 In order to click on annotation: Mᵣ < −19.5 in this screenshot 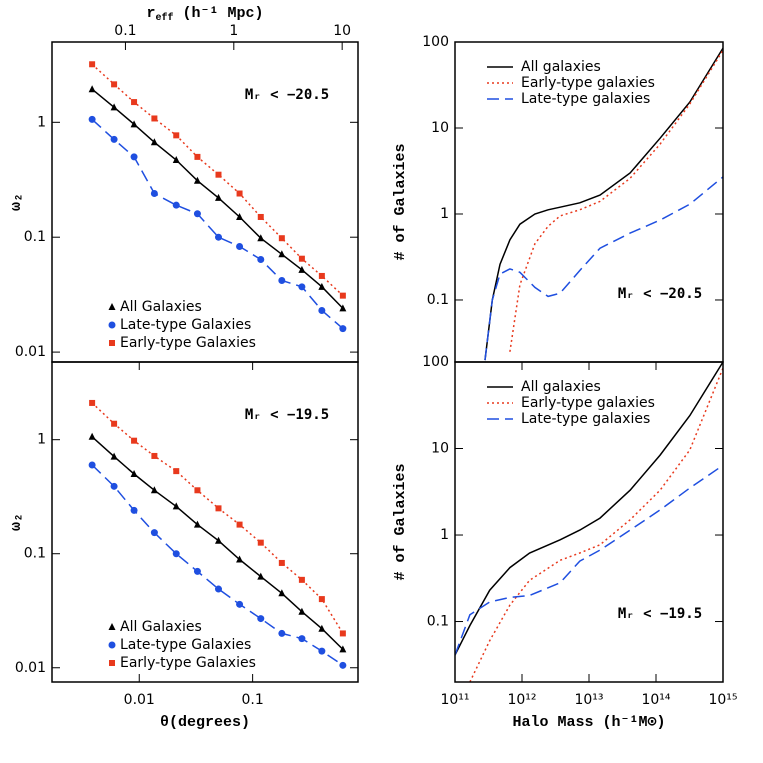, I will do `click(660, 614)`.